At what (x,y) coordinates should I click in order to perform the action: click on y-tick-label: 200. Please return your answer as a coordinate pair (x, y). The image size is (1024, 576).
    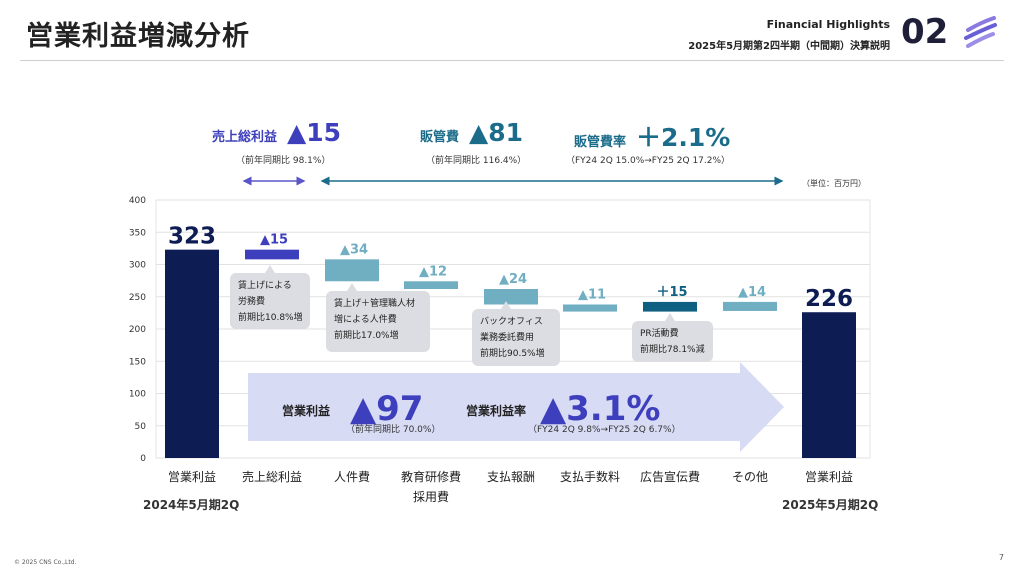
    Looking at the image, I should click on (137, 330).